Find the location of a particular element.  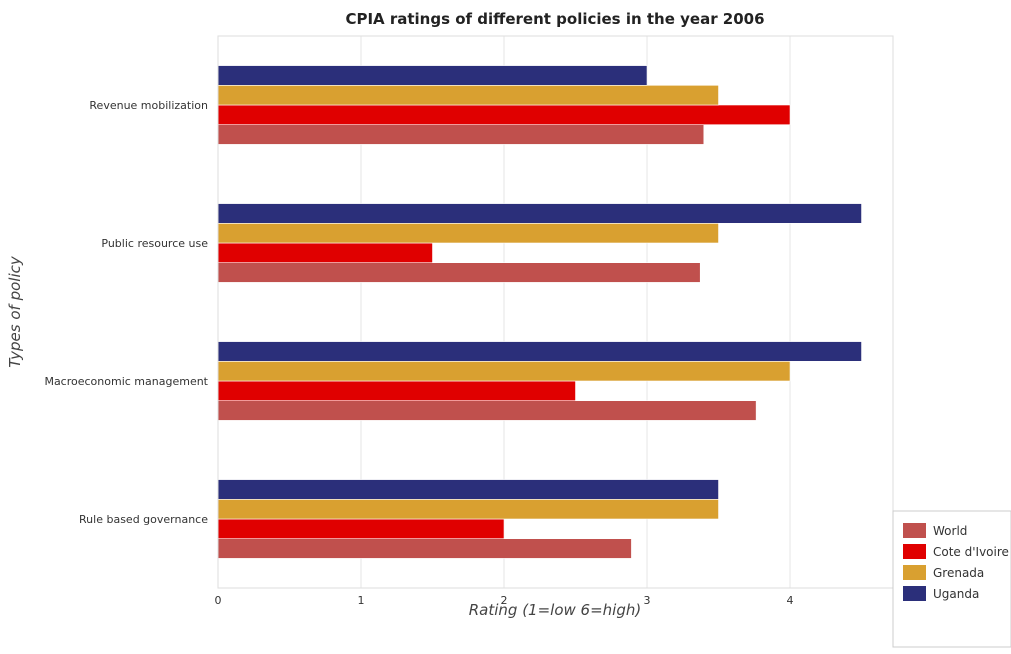

legend-swatch-world is located at coordinates (914, 530).